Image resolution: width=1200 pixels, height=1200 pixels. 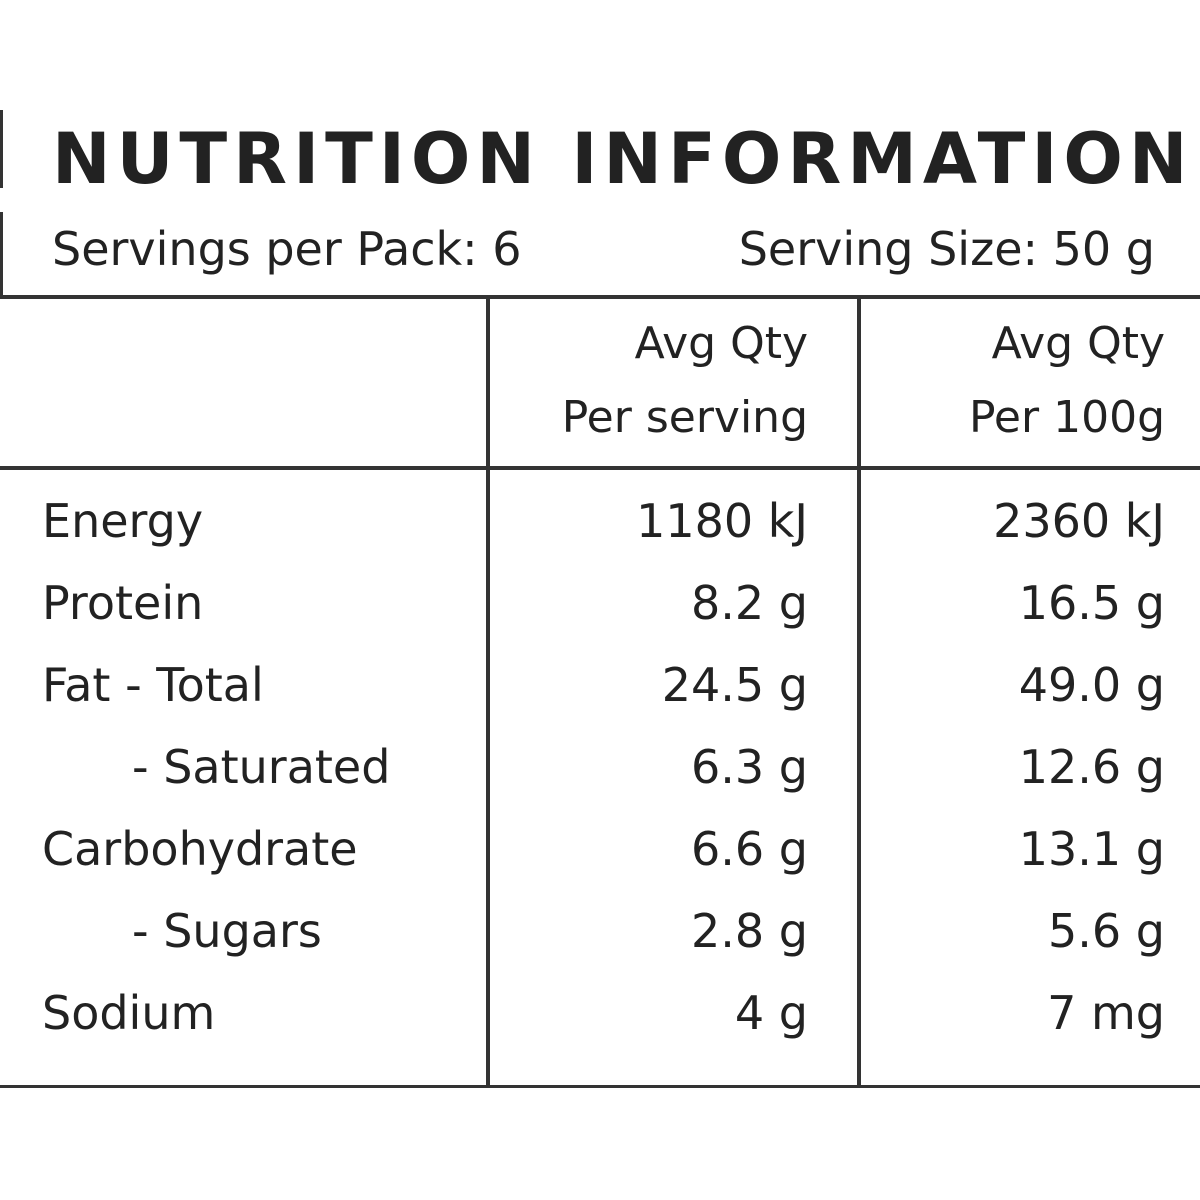 I want to click on per-100g: 12.6 g, so click(x=1091, y=767).